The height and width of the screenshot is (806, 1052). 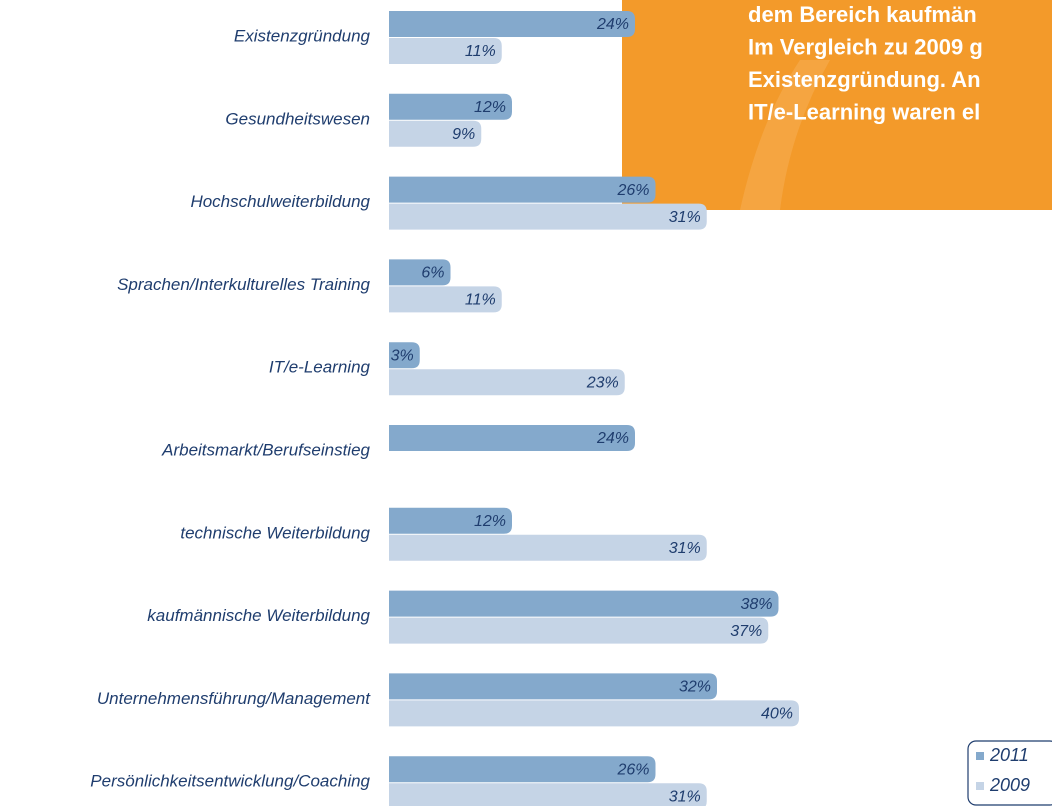 I want to click on annotation-box, so click(x=837, y=105).